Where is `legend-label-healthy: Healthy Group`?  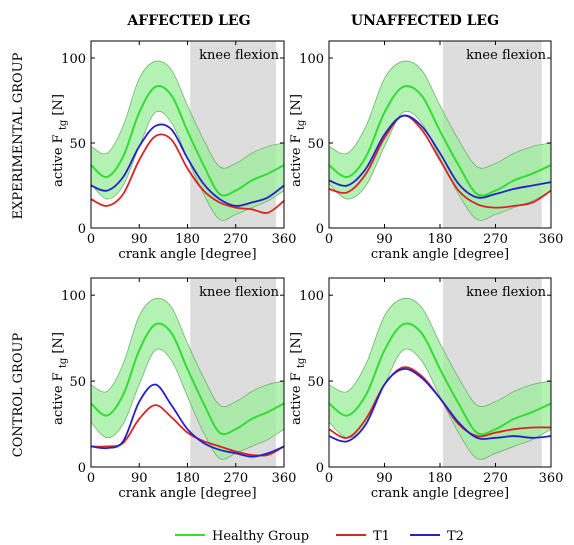
legend-label-healthy: Healthy Group is located at coordinates (260, 536).